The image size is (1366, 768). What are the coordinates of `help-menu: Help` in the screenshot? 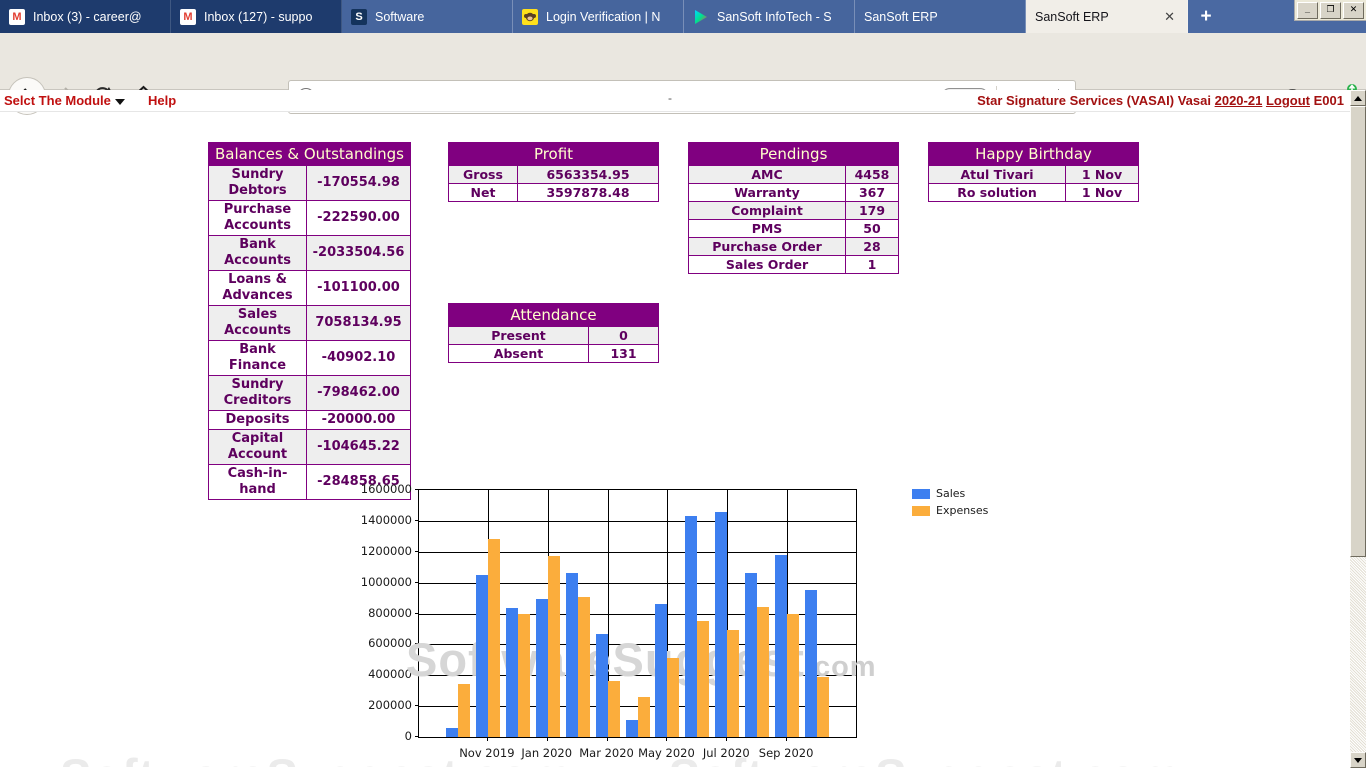 It's located at (162, 100).